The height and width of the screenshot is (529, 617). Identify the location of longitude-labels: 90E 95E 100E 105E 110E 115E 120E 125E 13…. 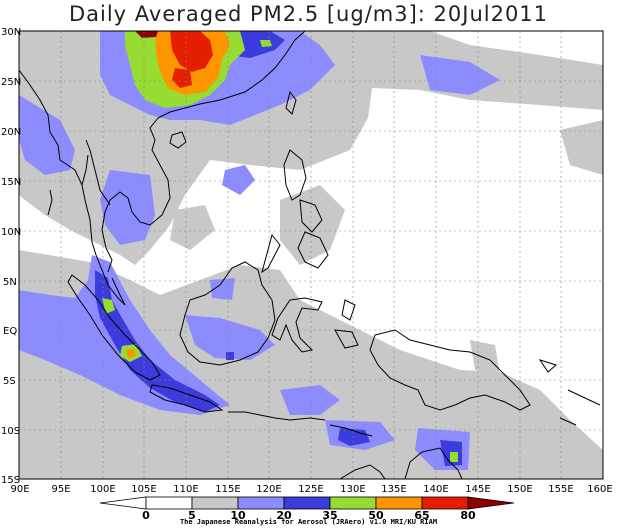
(311, 489).